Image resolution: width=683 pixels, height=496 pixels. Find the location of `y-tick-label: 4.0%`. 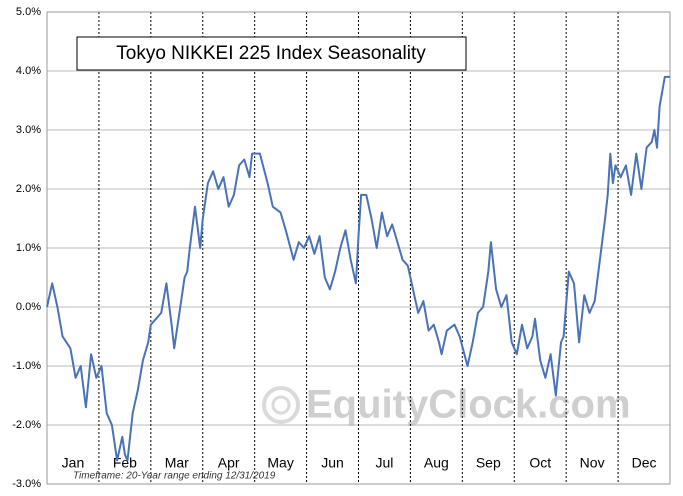

y-tick-label: 4.0% is located at coordinates (28, 71).